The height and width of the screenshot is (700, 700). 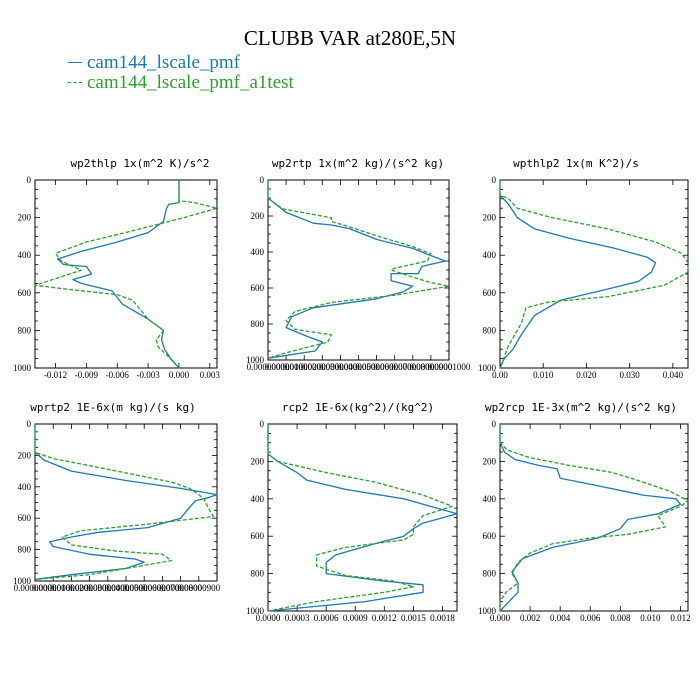 What do you see at coordinates (530, 618) in the screenshot?
I see `x-tick-label: 0.002` at bounding box center [530, 618].